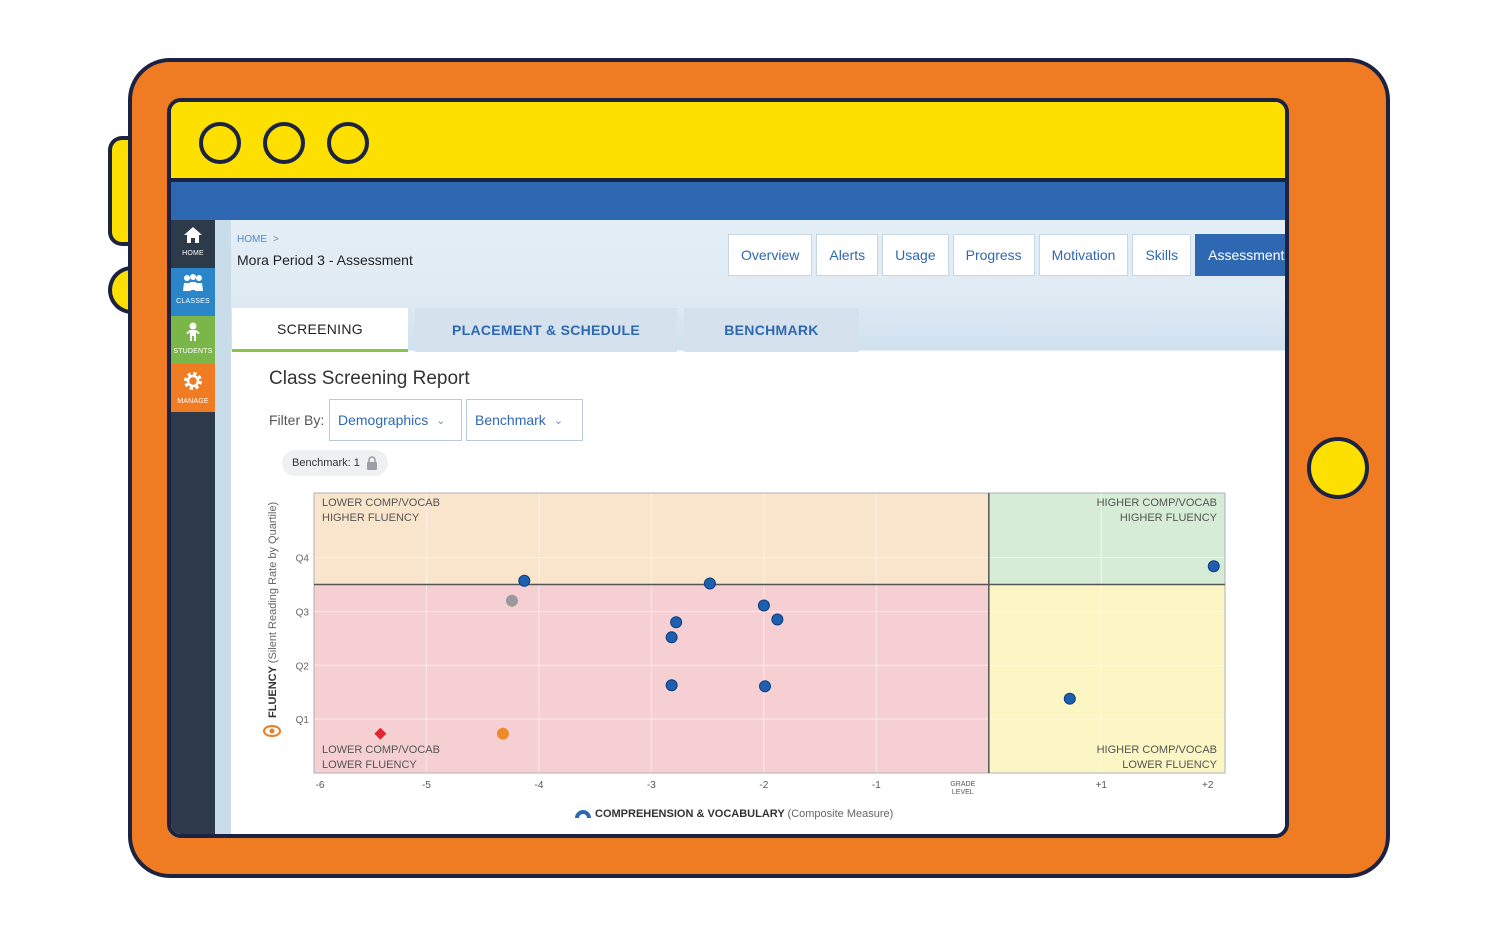  Describe the element at coordinates (193, 381) in the screenshot. I see `gear-icon` at that location.